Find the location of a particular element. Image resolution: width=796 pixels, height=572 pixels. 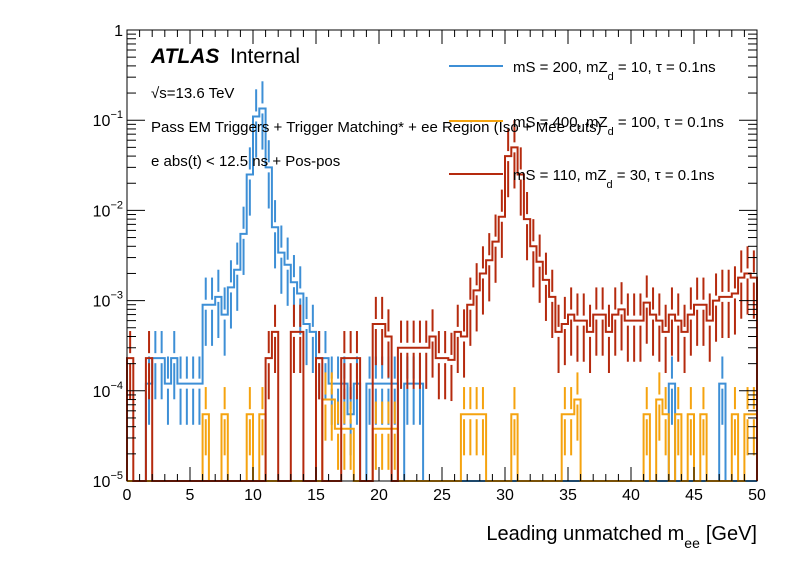

y-tick-label: 10⁻³ is located at coordinates (108, 300).